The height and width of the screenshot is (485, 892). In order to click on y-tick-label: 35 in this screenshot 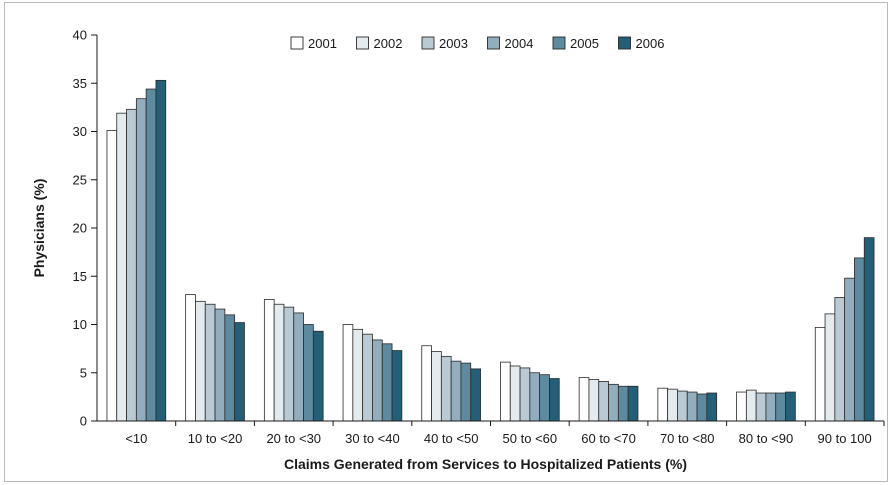, I will do `click(80, 83)`.